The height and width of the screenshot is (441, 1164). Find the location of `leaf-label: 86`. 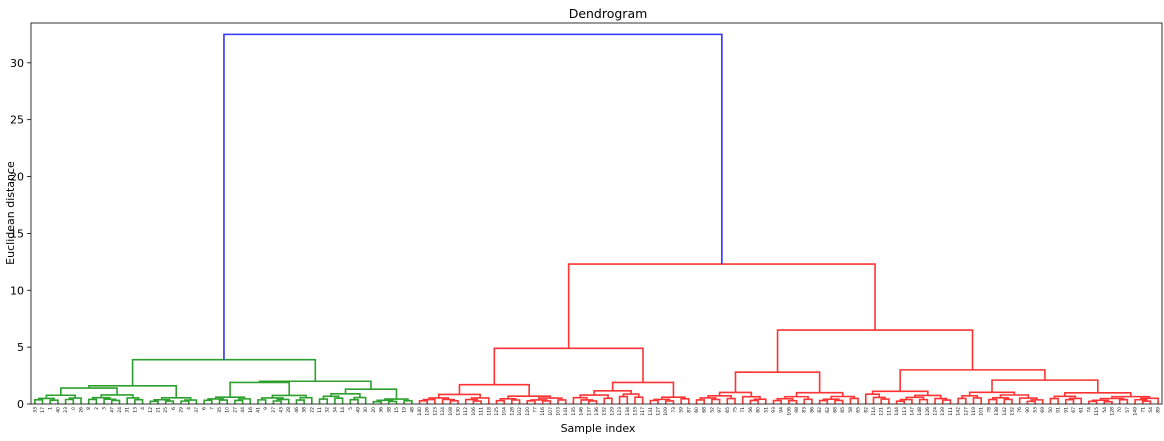

leaf-label: 86 is located at coordinates (812, 410).